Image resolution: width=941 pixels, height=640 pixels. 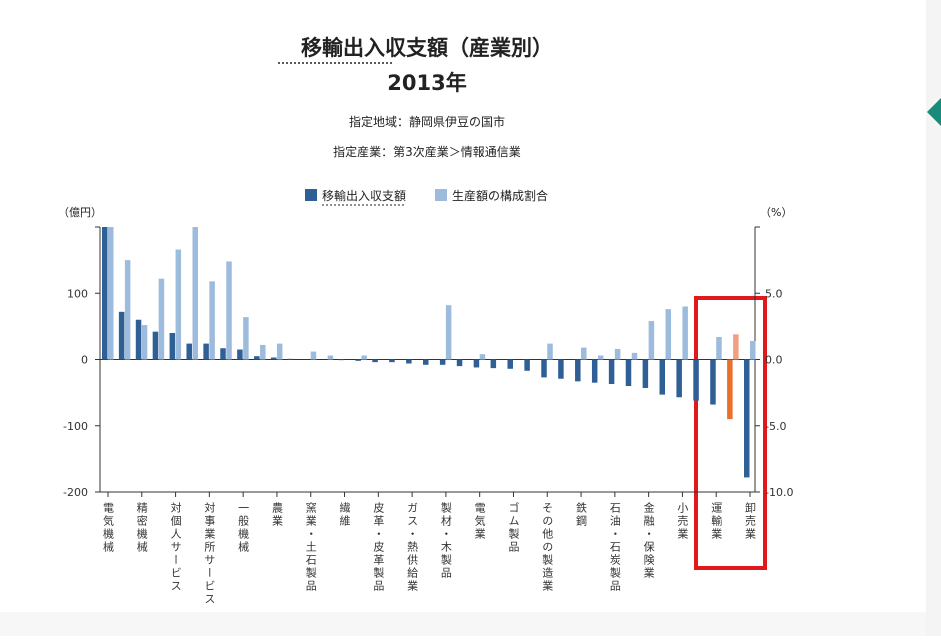 What do you see at coordinates (479, 521) in the screenshot?
I see `x-tick-label: 電気業` at bounding box center [479, 521].